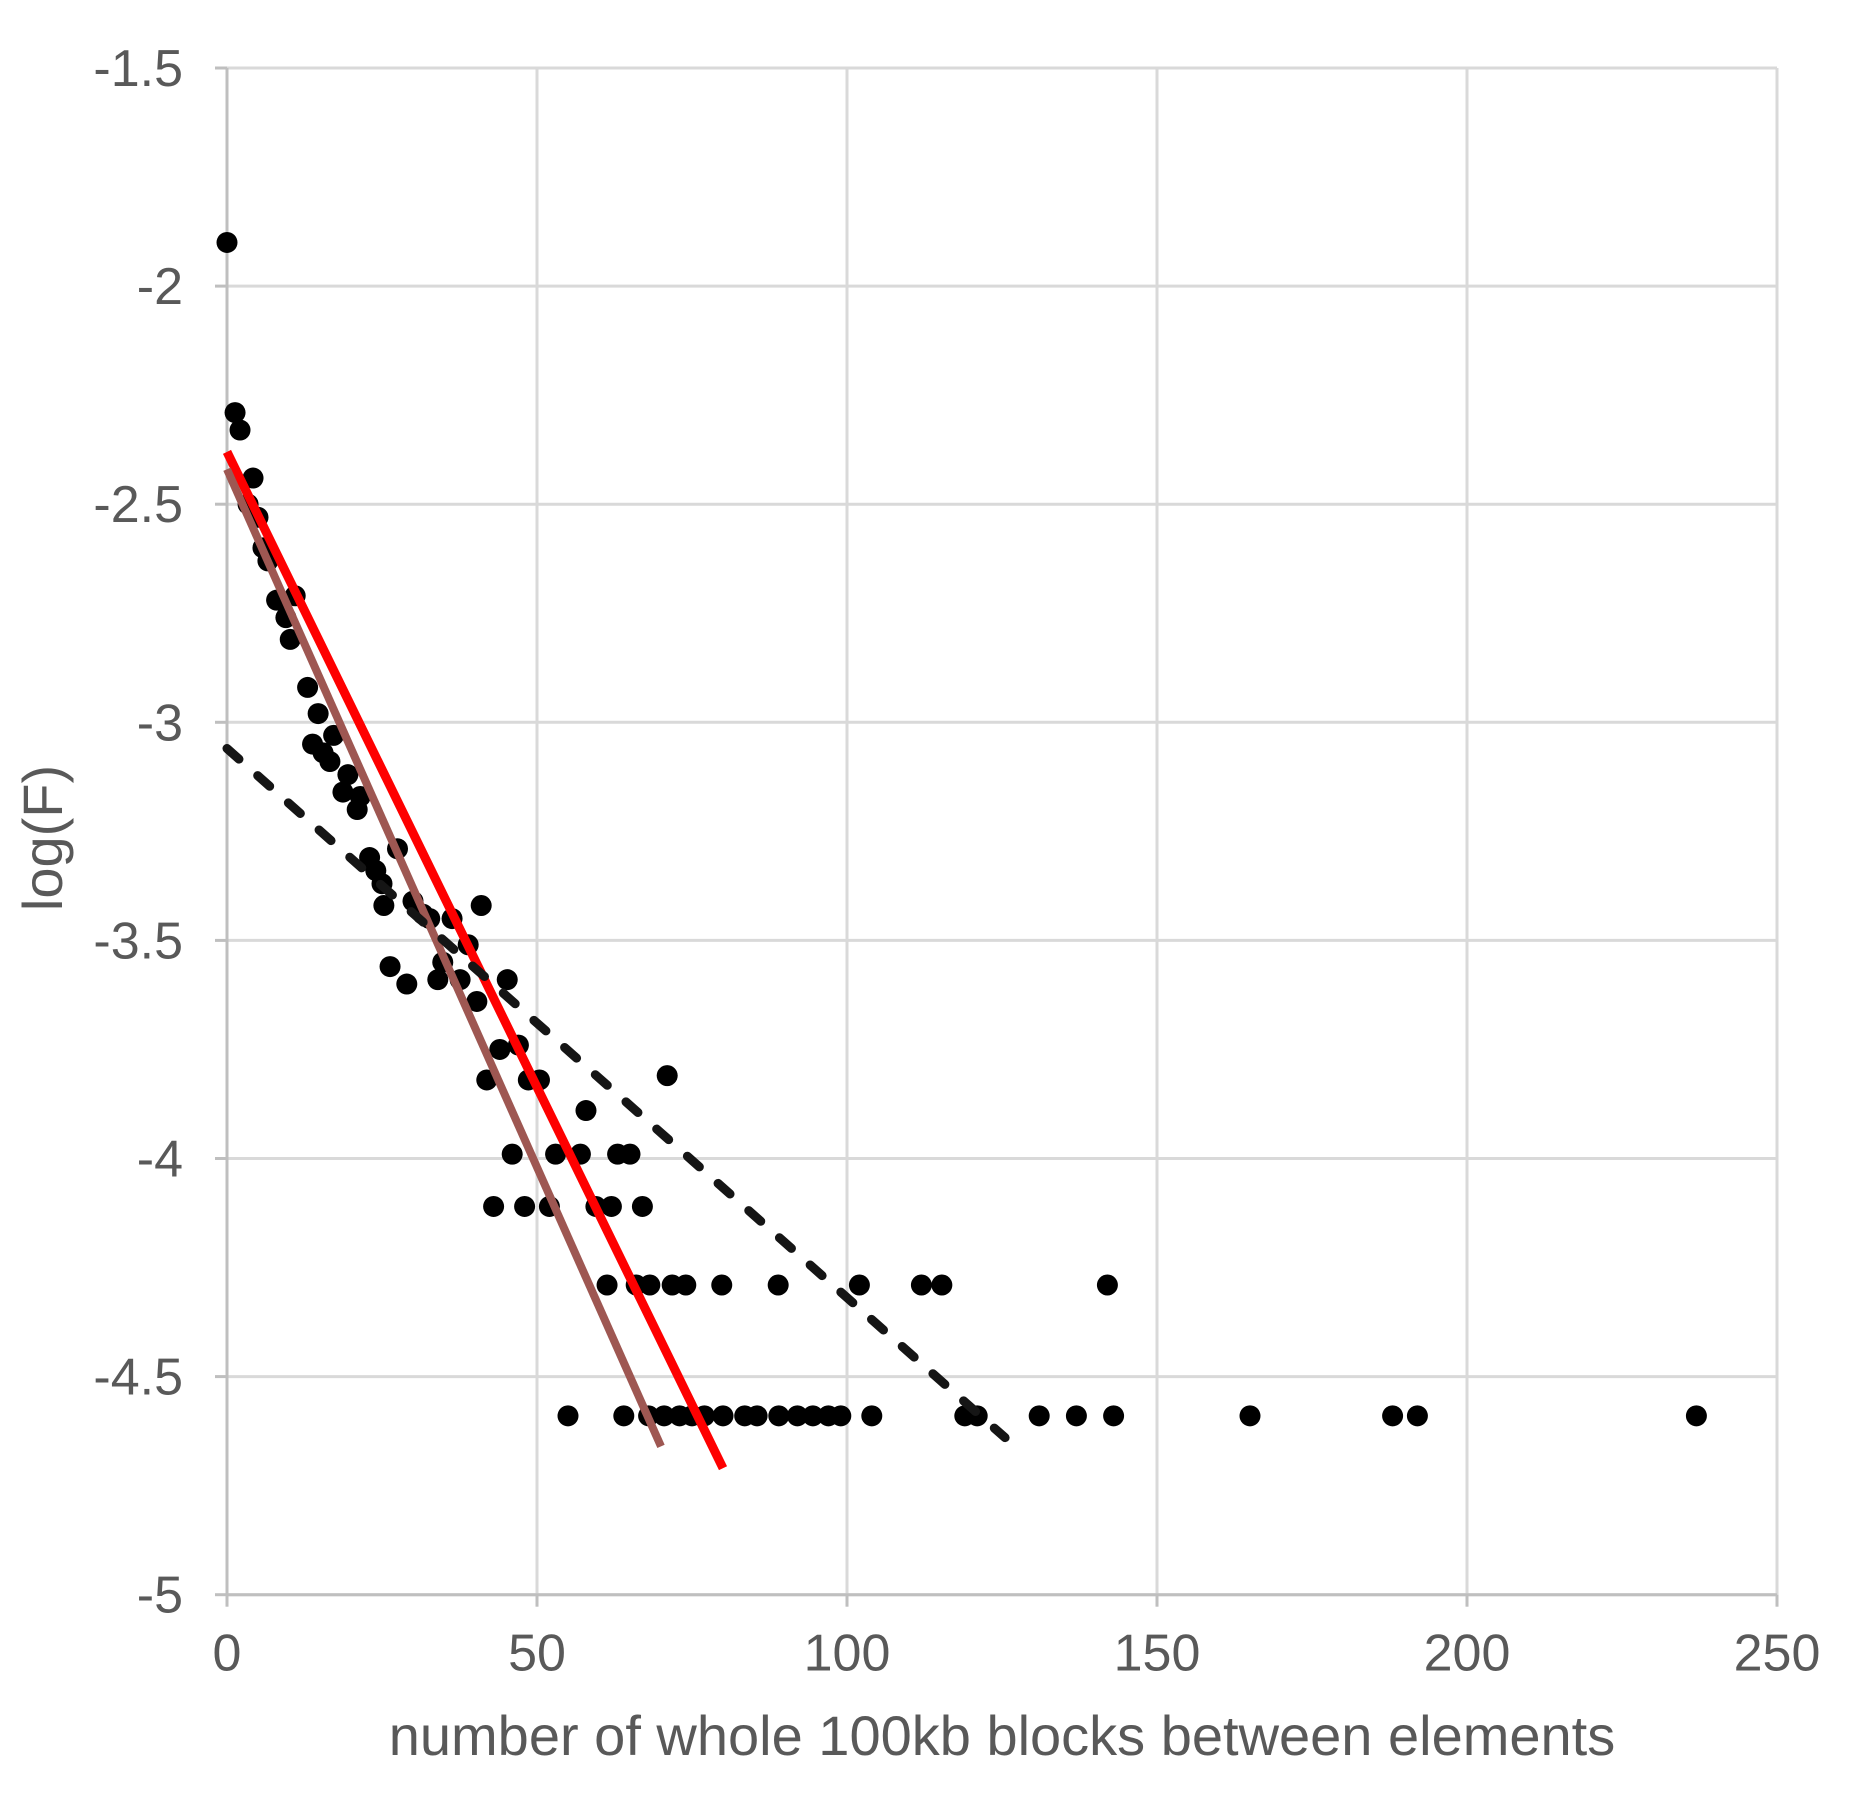 The height and width of the screenshot is (1805, 1853). I want to click on y-tick-label: -2, so click(160, 287).